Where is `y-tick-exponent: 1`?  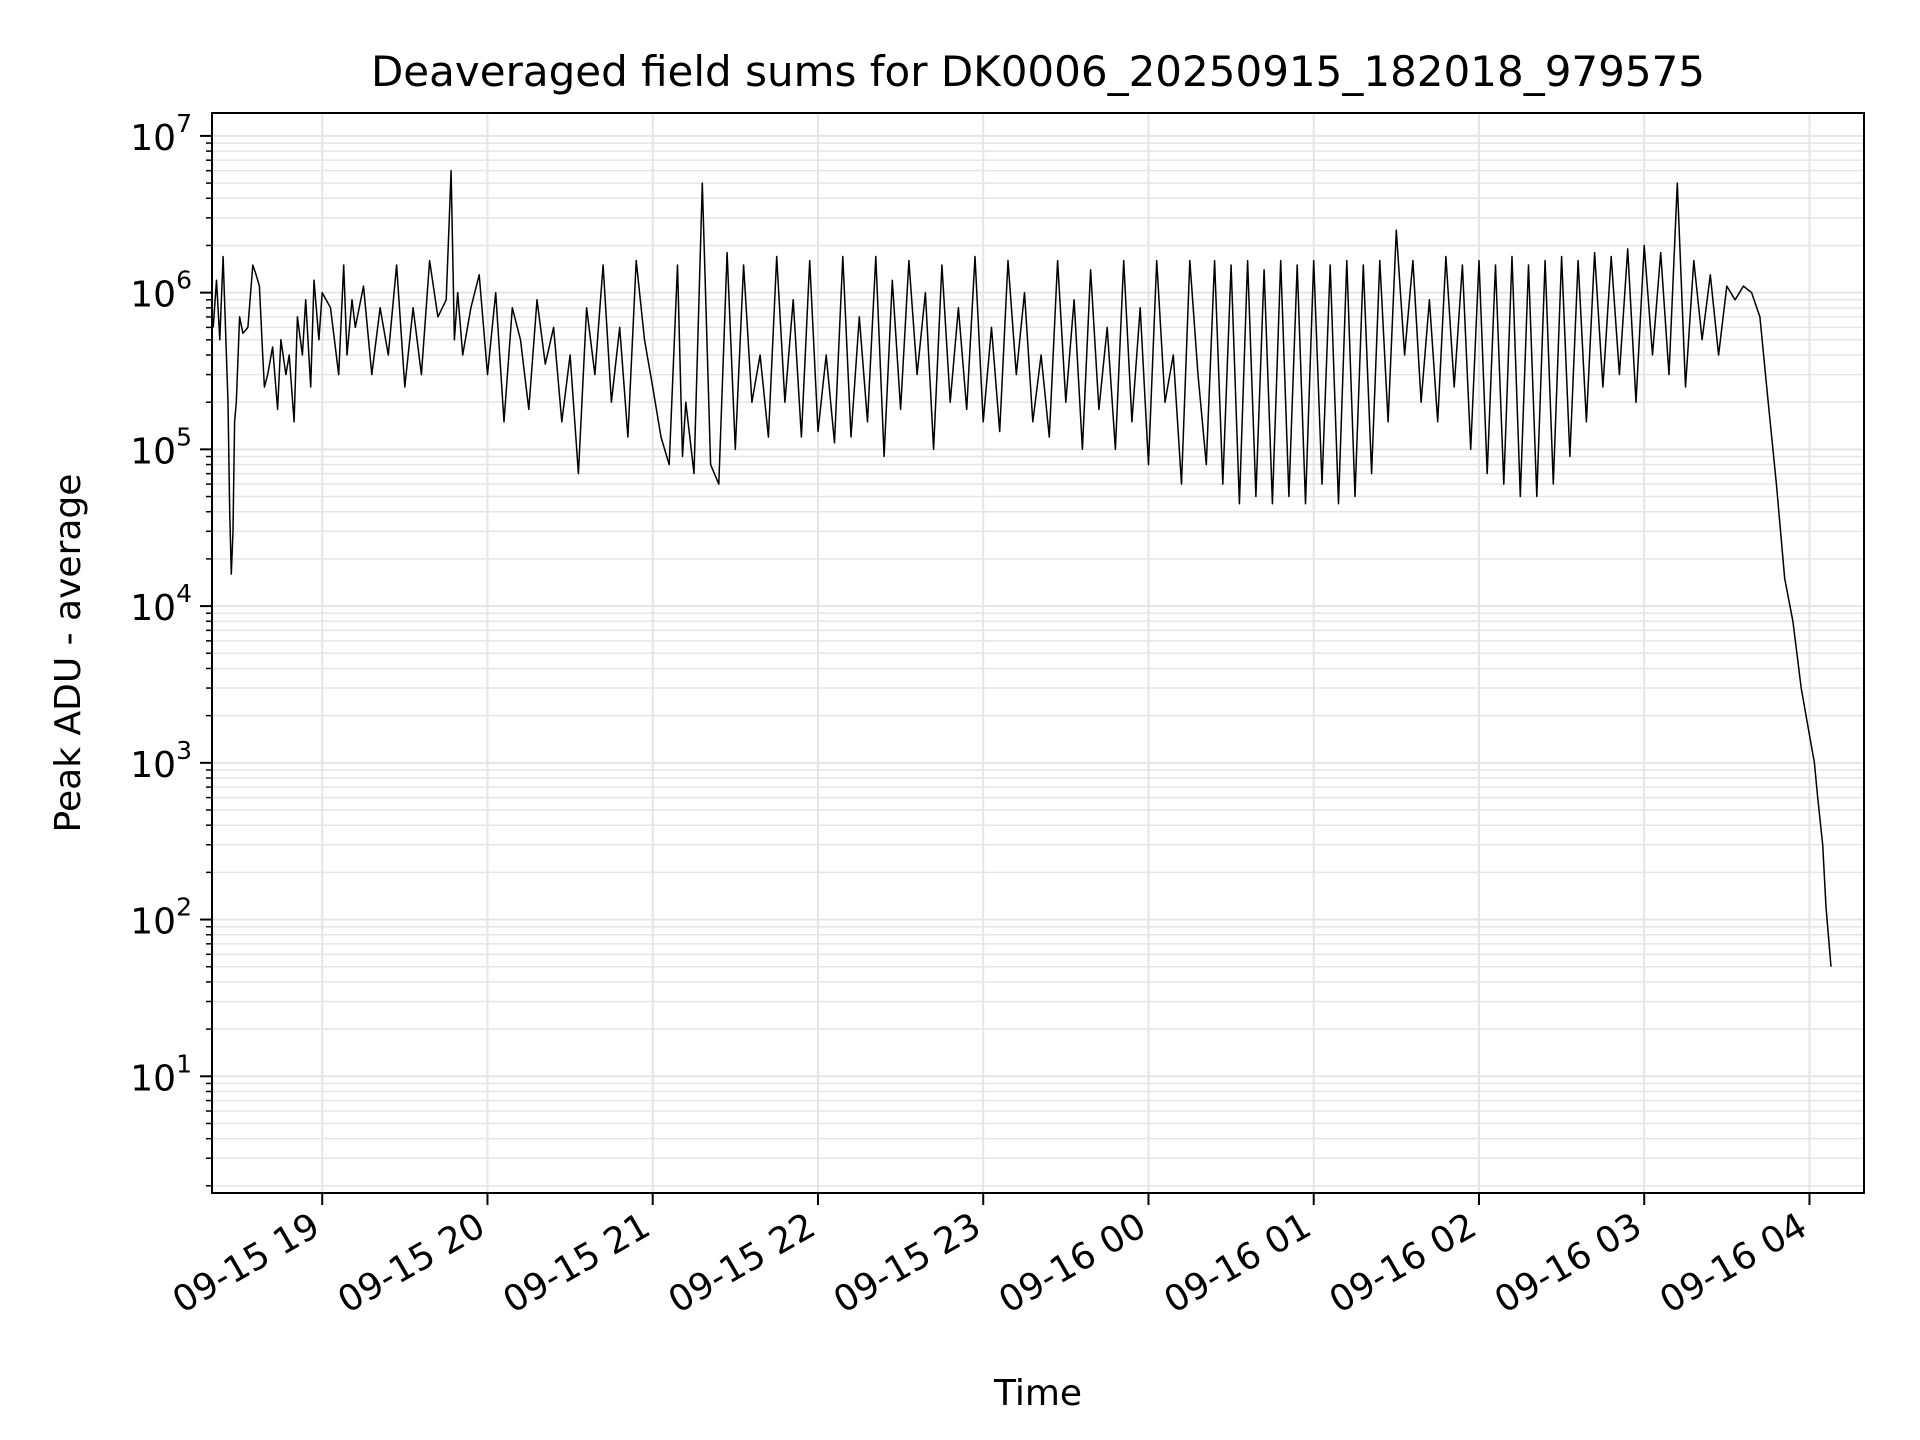
y-tick-exponent: 1 is located at coordinates (184, 1063).